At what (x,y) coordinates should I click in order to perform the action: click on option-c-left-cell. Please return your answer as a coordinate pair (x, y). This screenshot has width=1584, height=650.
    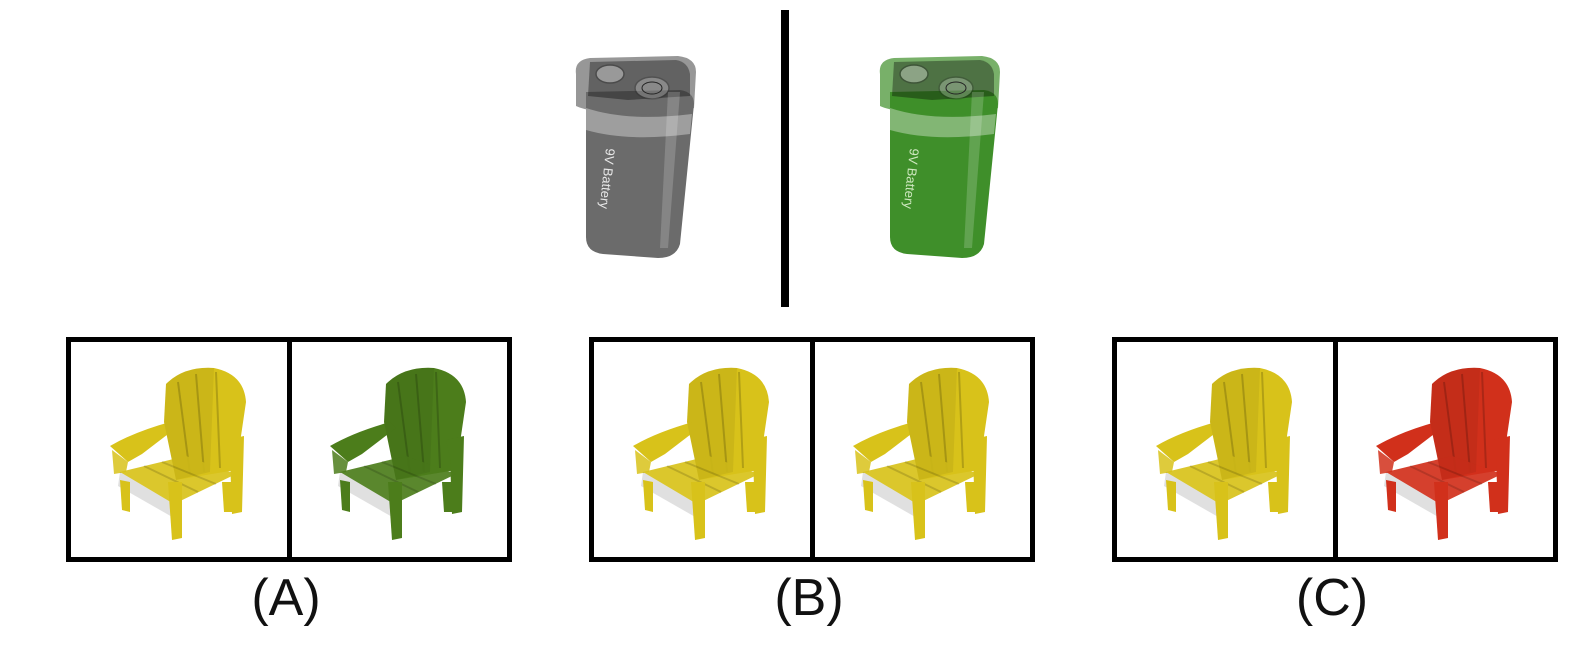
    Looking at the image, I should click on (1225, 449).